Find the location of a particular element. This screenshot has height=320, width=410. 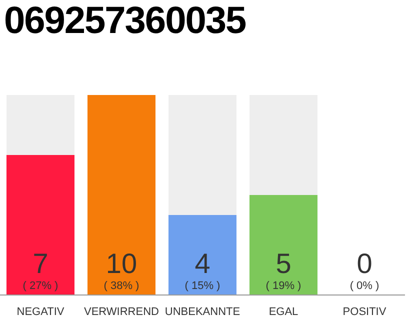

data-label: 5 ( 19% ) is located at coordinates (284, 270).